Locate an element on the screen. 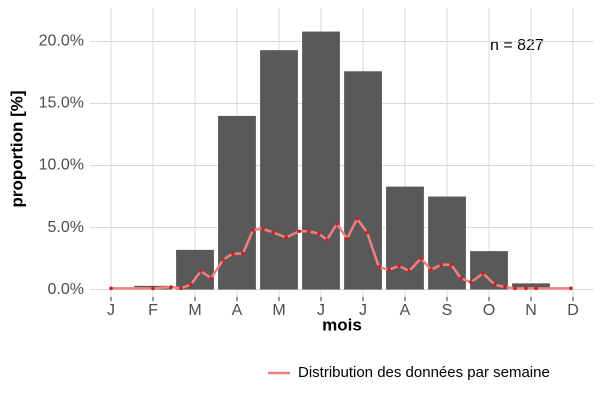  x-tick-label: S is located at coordinates (447, 310).